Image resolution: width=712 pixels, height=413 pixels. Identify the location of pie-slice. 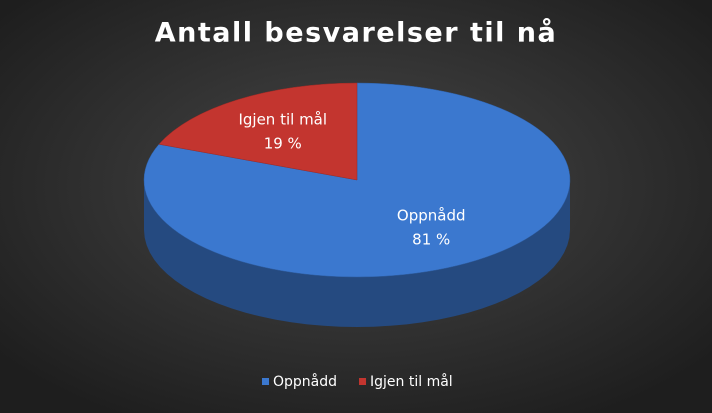
(258, 131).